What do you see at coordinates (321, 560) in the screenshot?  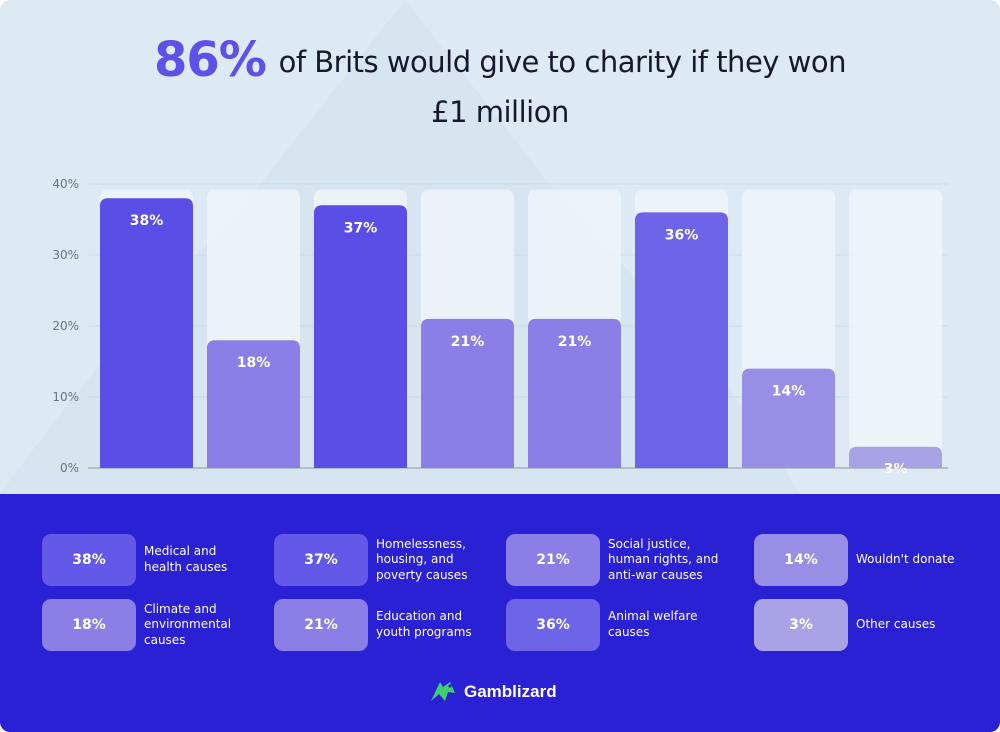 I see `legend-value-badge: 37%` at bounding box center [321, 560].